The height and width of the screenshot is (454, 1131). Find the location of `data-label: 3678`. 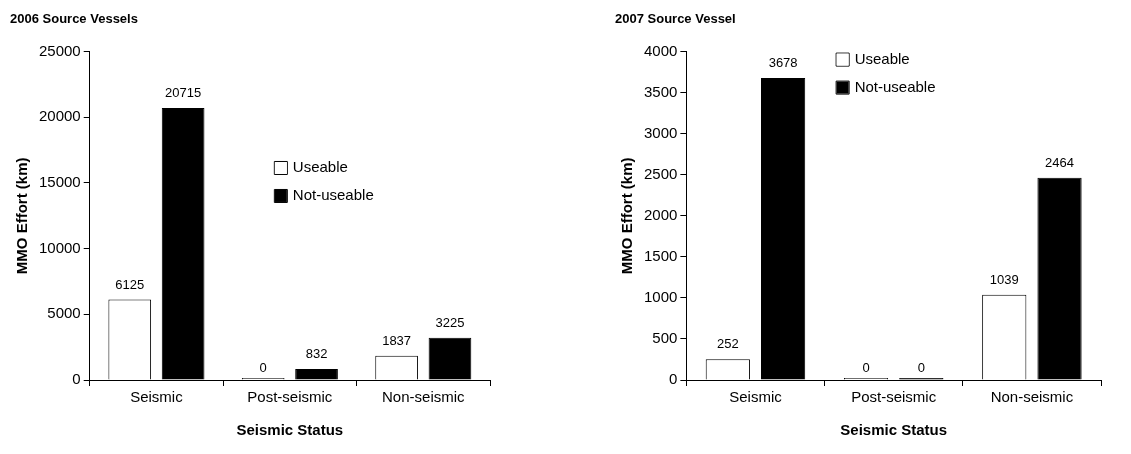

data-label: 3678 is located at coordinates (783, 63).